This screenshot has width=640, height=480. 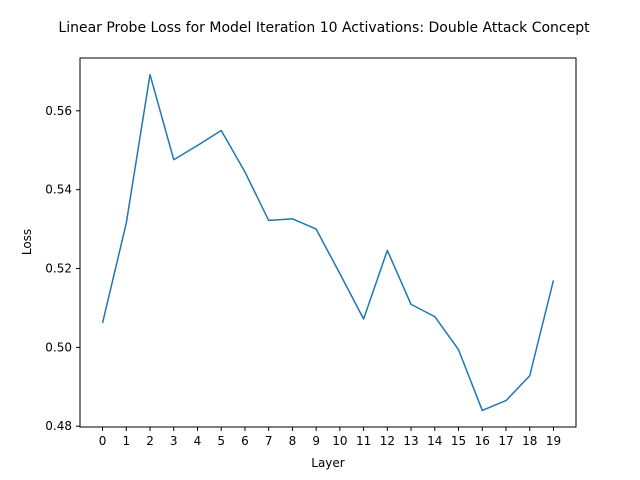 What do you see at coordinates (126, 441) in the screenshot?
I see `x-tick-label: 1` at bounding box center [126, 441].